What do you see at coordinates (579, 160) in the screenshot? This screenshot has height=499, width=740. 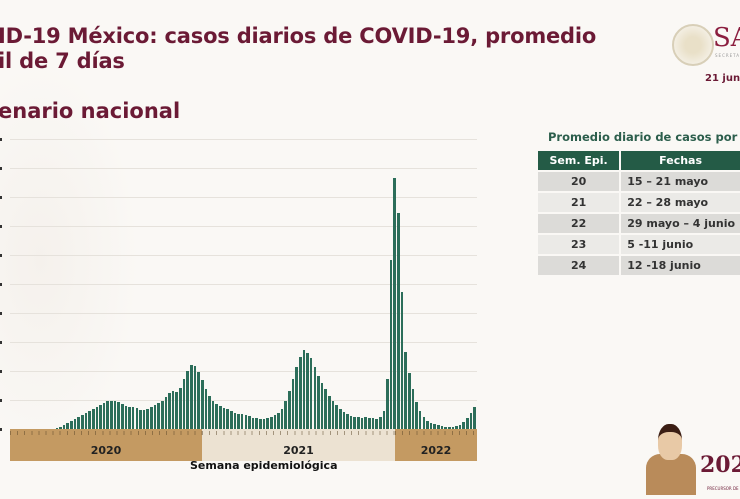 I see `column-header-week: Sem. Epi.` at bounding box center [579, 160].